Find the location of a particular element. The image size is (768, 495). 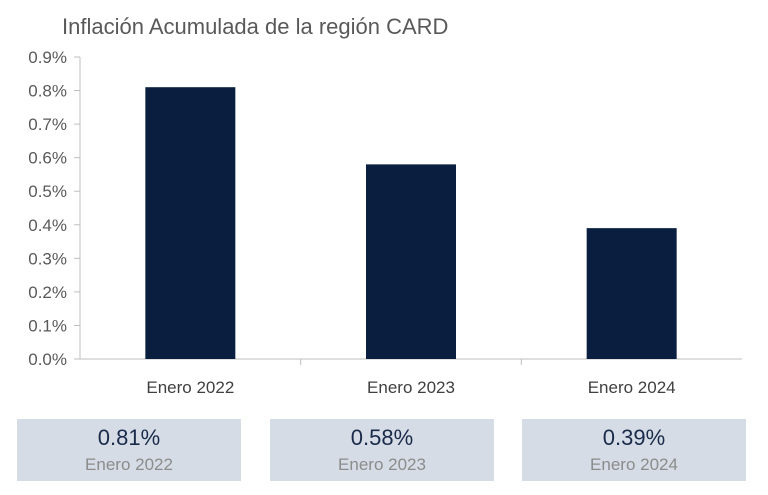

chart-title: Inflación Acumulada de la región CARD is located at coordinates (255, 26).